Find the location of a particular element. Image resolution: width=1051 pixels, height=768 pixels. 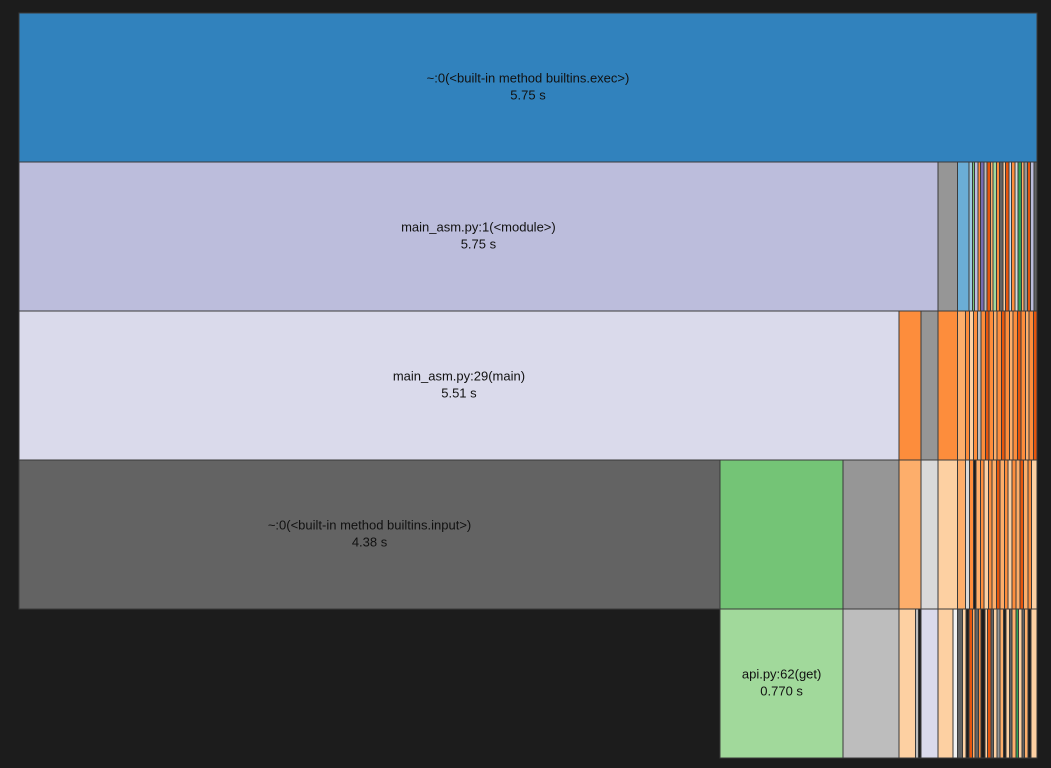

frame-get: api.py:62(get) 0.770 s is located at coordinates (781, 683).